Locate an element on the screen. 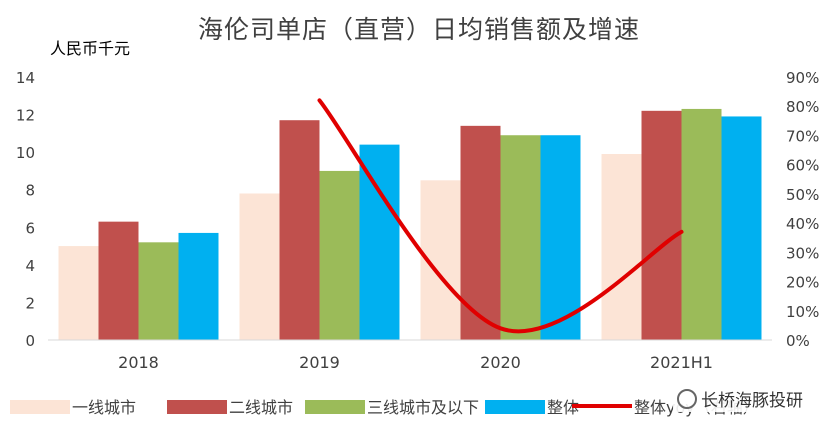 The image size is (838, 434). bar-三线城市及以下-2018 is located at coordinates (158, 291).